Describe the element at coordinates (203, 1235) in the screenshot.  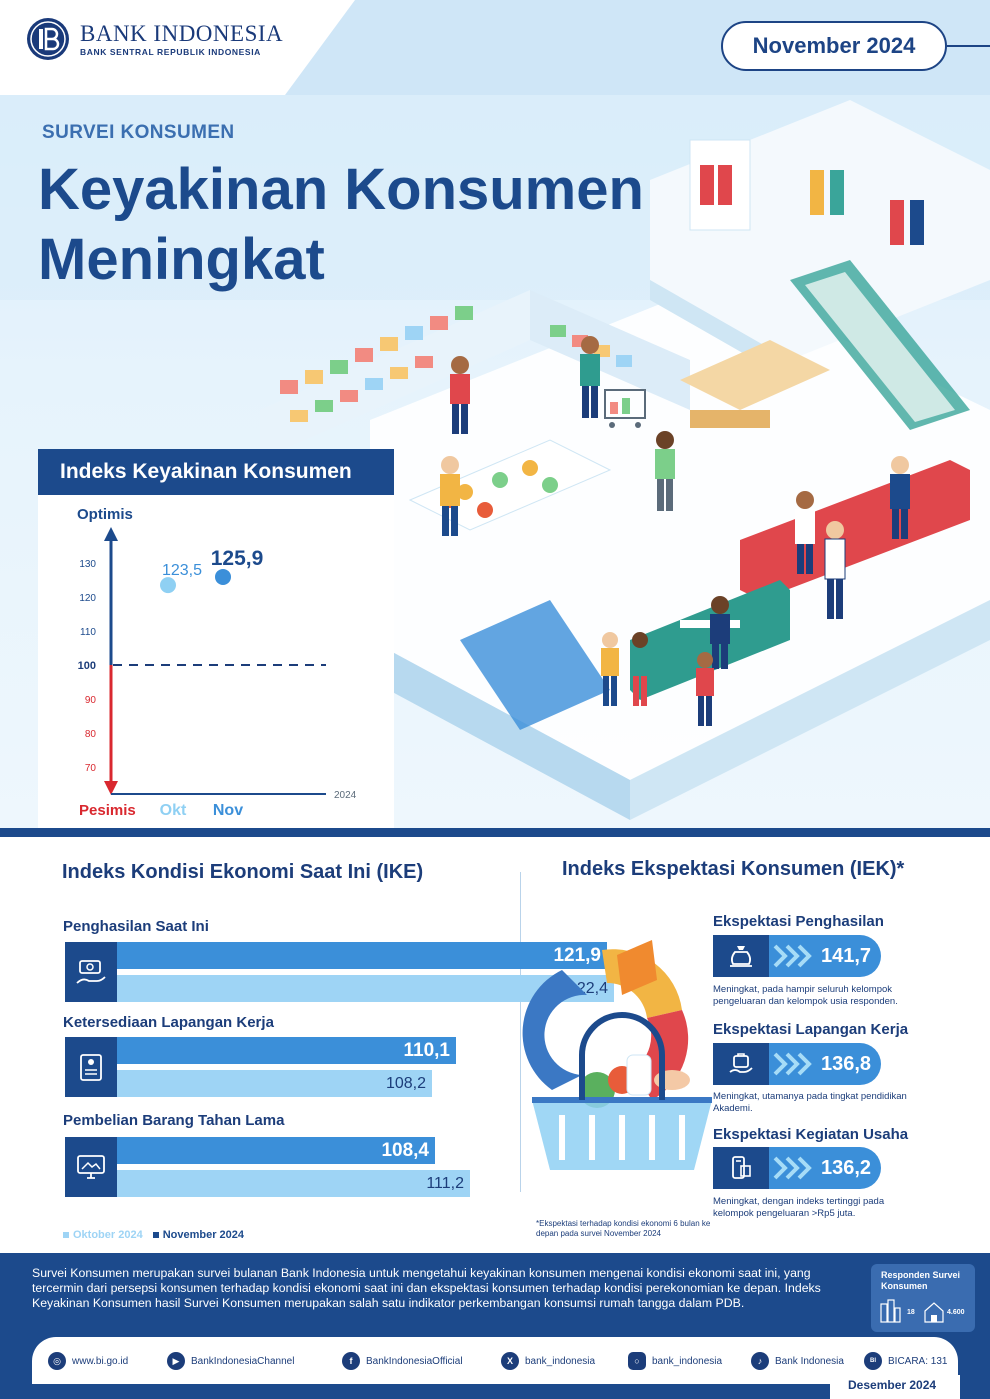
I see `legend-nov-label: November 2024` at that location.